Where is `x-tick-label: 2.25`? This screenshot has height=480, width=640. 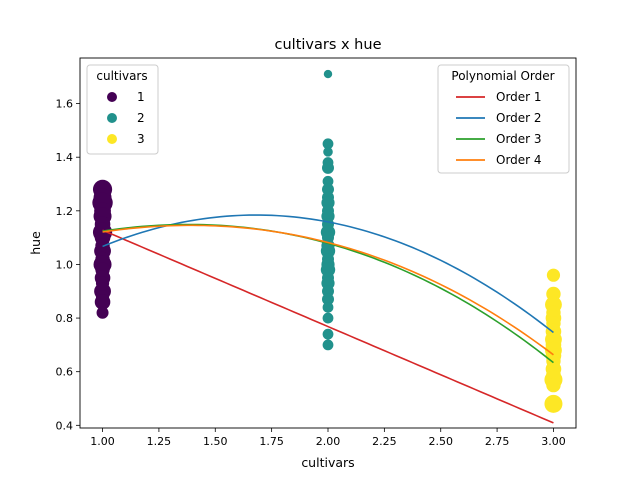 x-tick-label: 2.25 is located at coordinates (384, 441).